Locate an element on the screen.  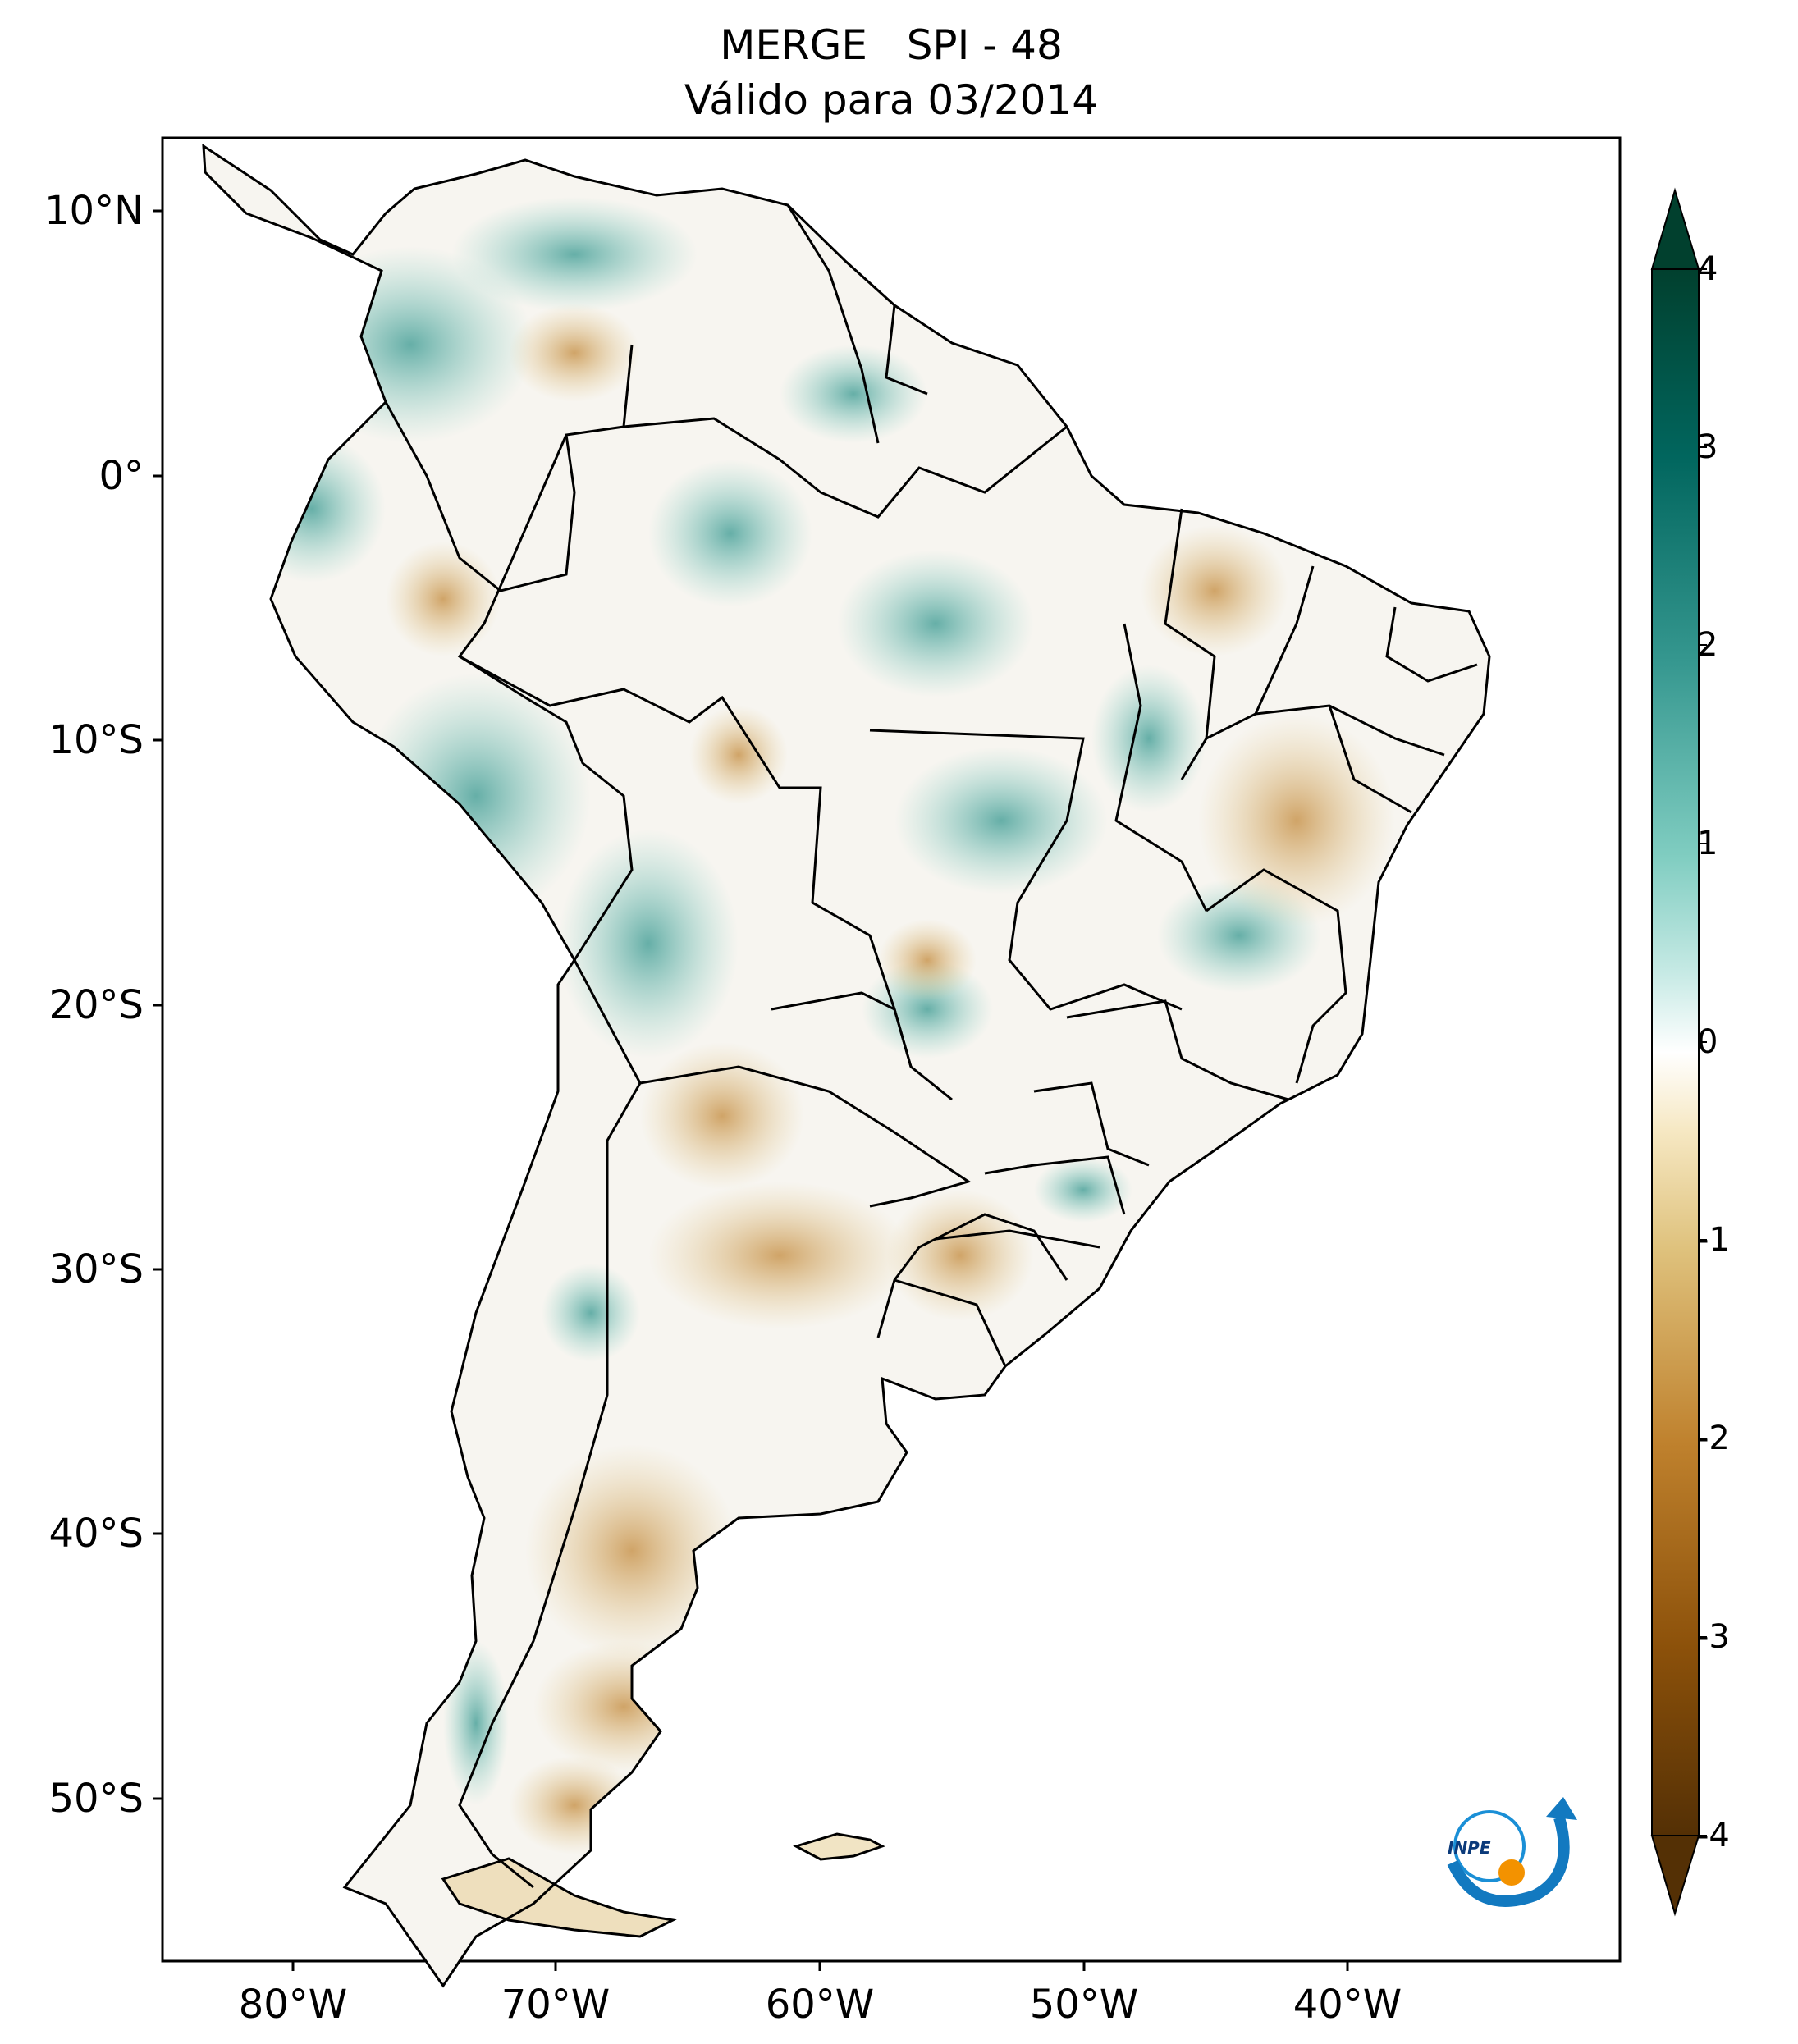
y-tick-label: 20°S is located at coordinates (96, 1005).